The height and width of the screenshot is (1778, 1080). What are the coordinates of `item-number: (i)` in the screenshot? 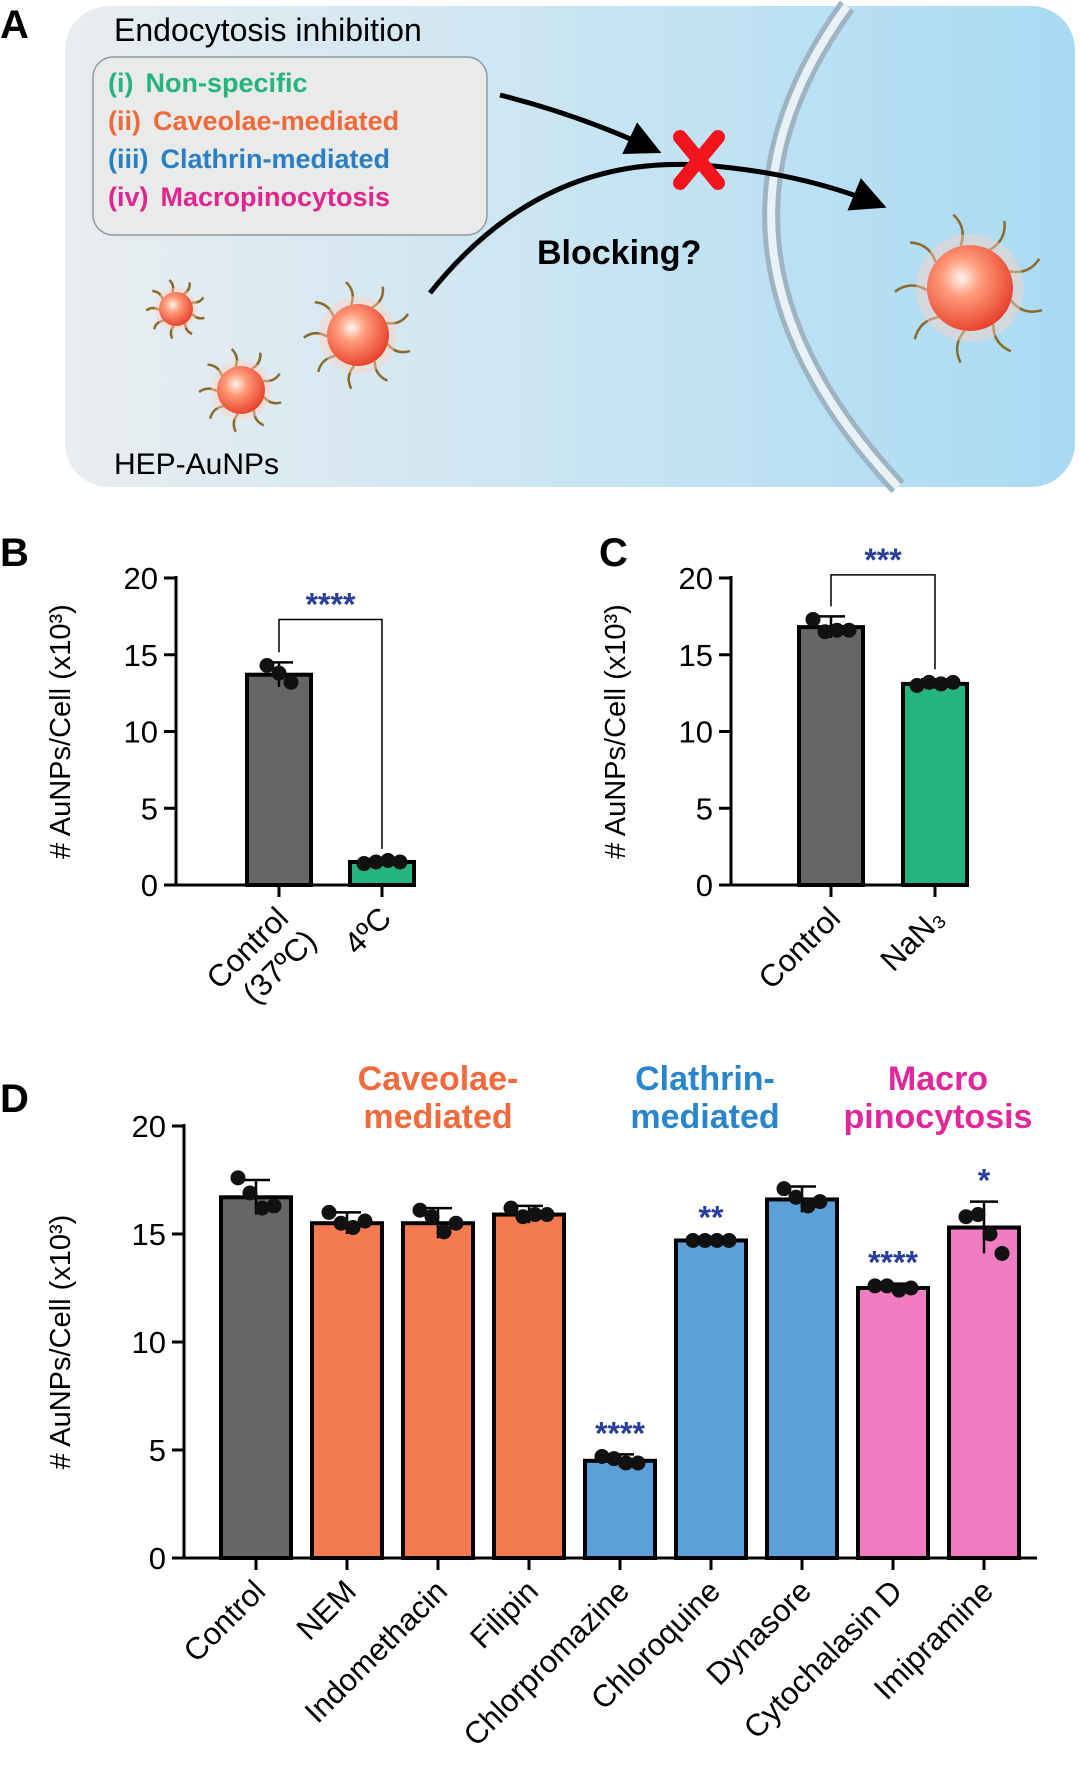 It's located at (120, 83).